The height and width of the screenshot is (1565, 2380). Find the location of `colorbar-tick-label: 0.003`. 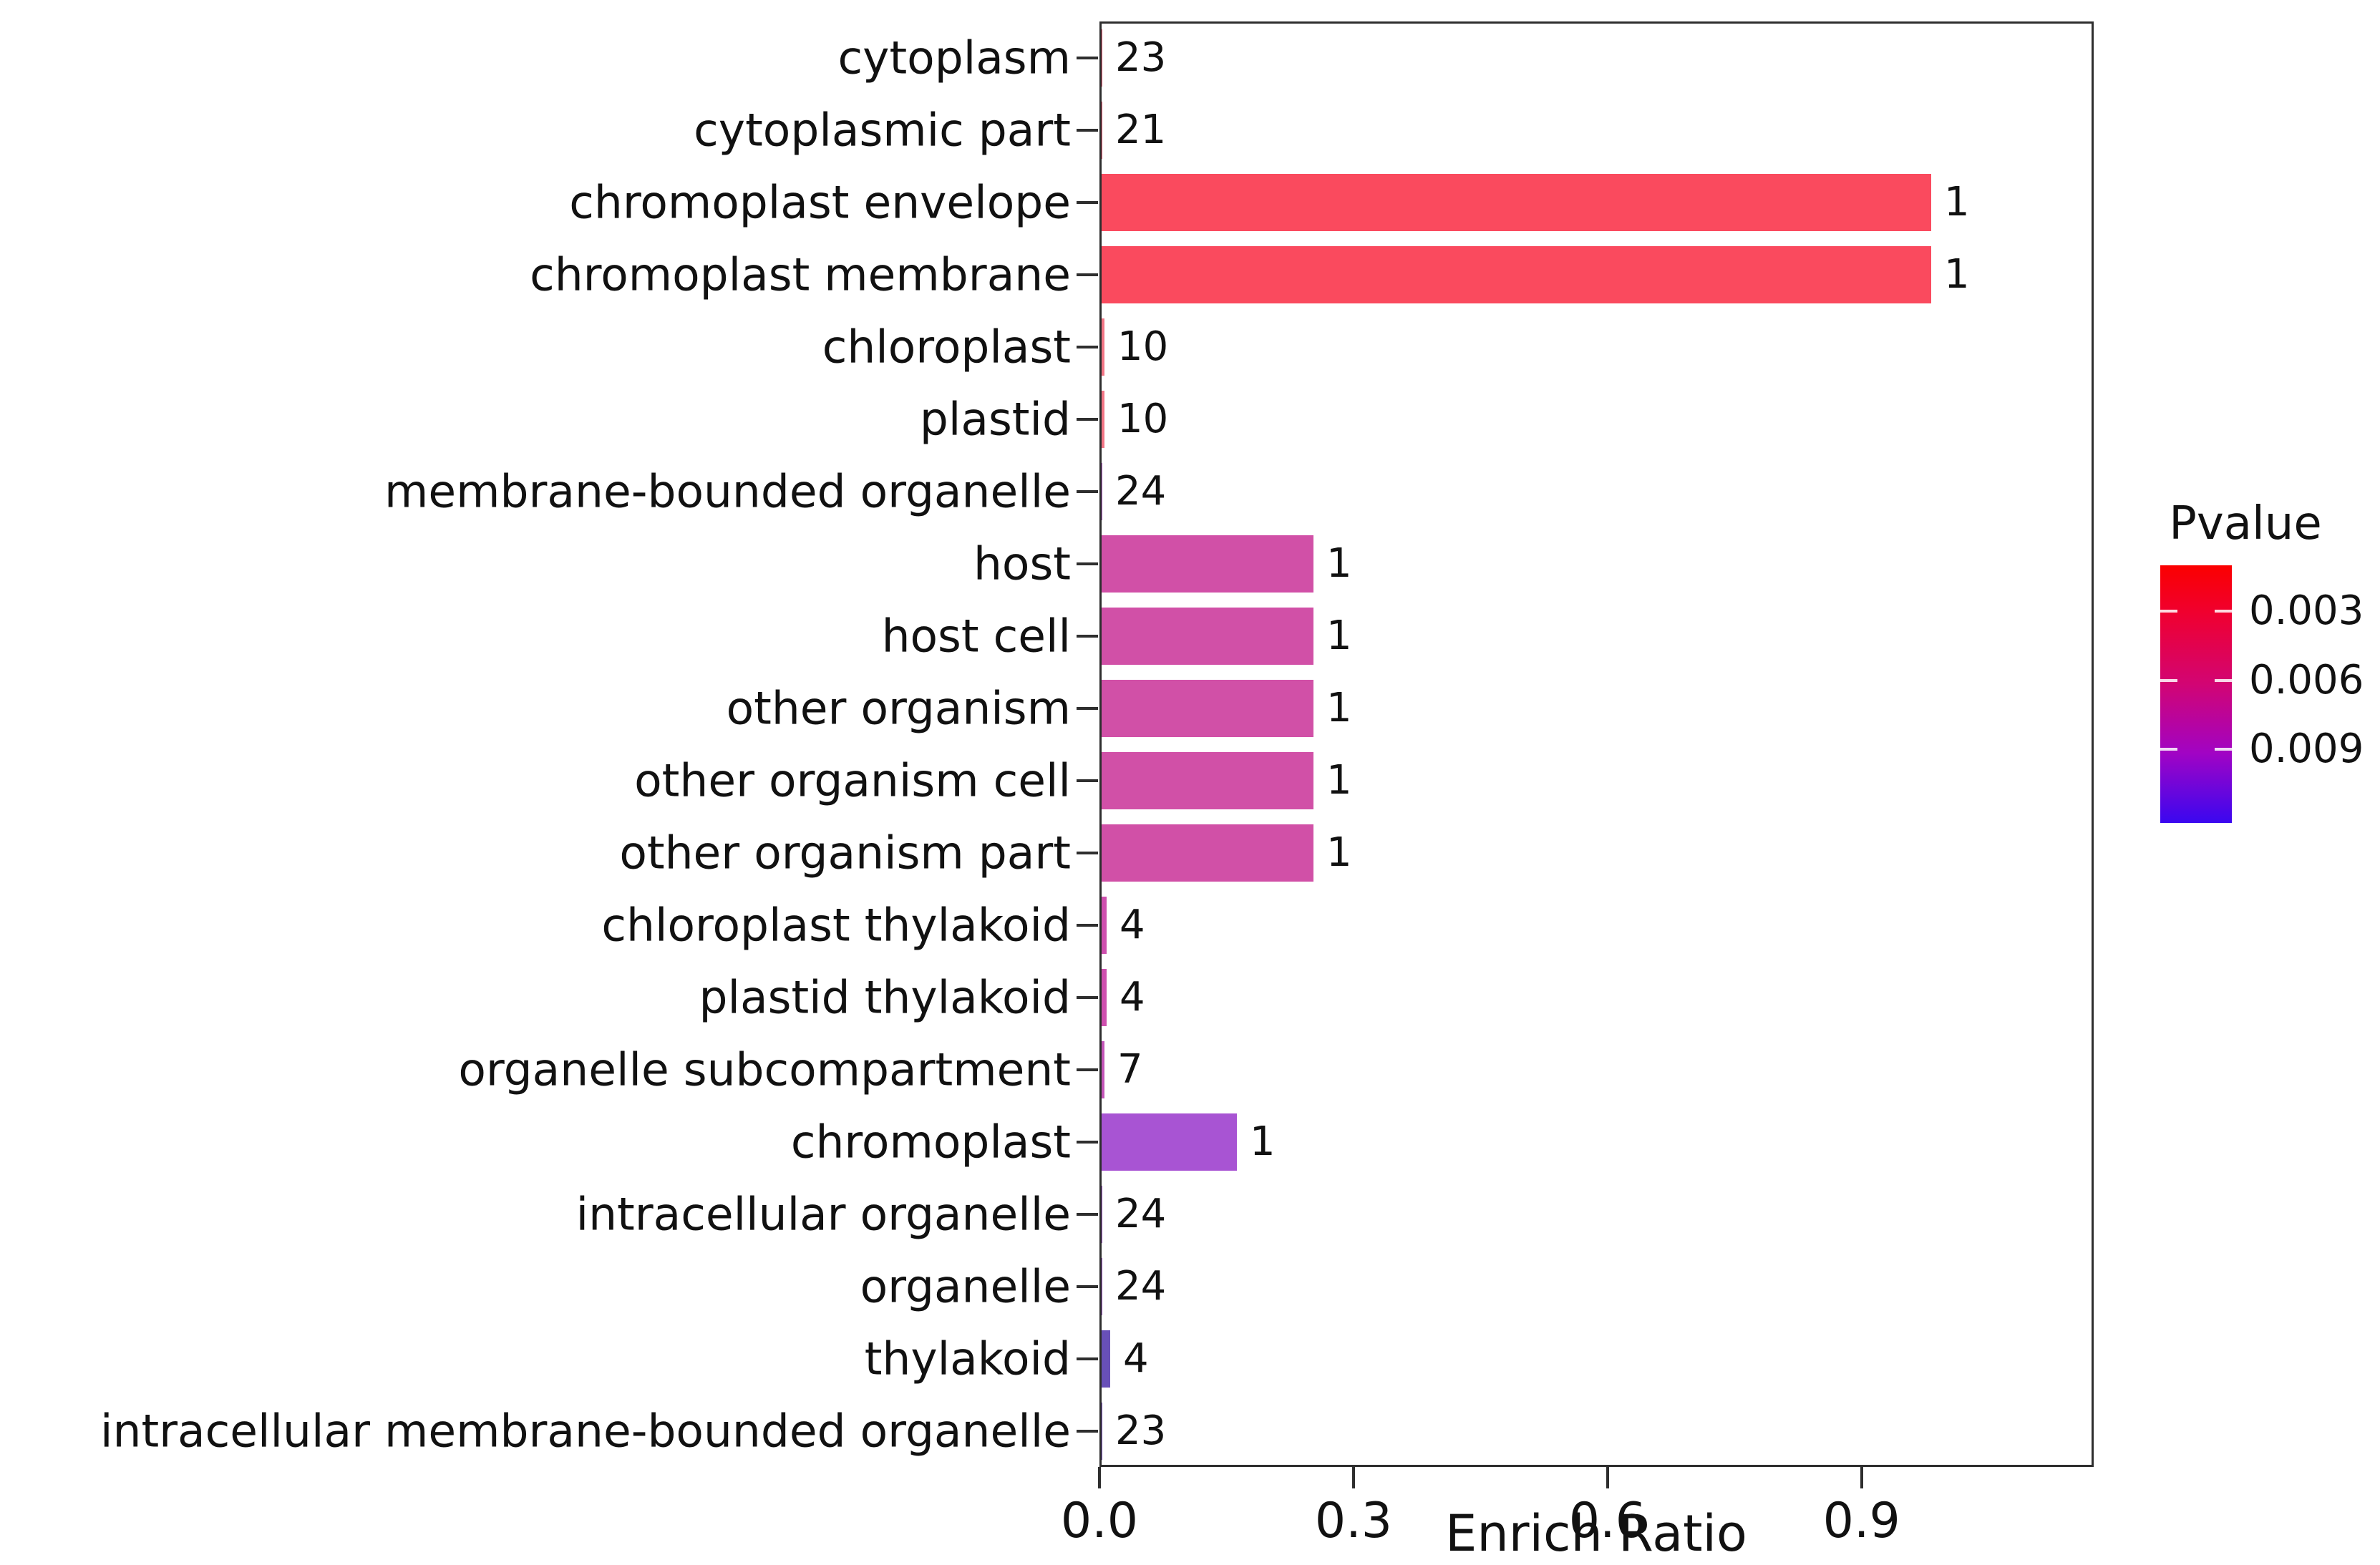

colorbar-tick-label: 0.003 is located at coordinates (2306, 611).